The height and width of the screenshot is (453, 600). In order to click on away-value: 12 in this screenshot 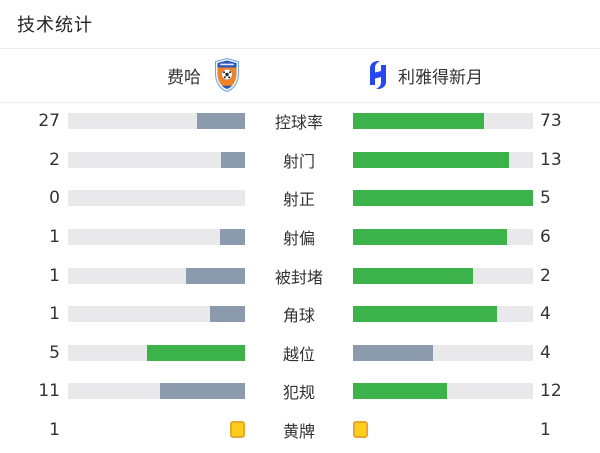, I will do `click(551, 391)`.